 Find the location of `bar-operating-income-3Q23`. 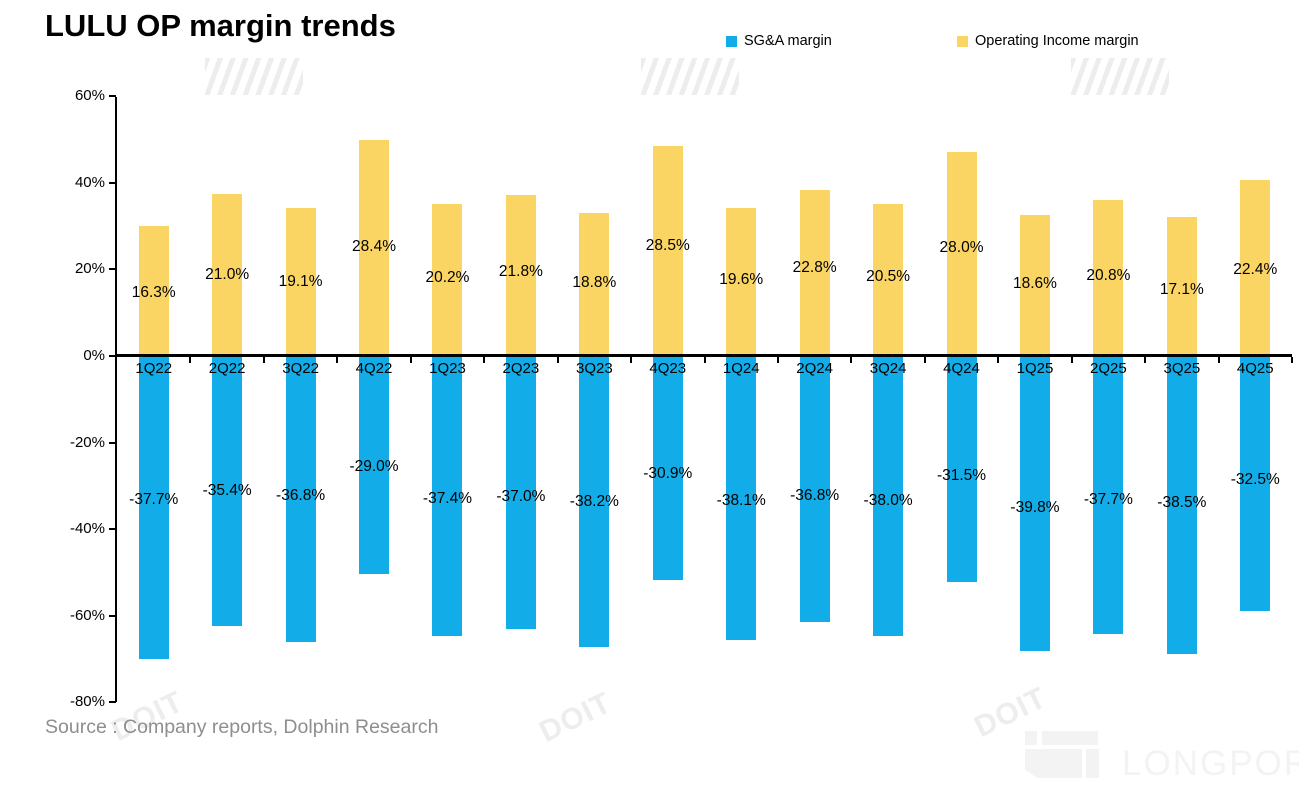

bar-operating-income-3Q23 is located at coordinates (594, 284).